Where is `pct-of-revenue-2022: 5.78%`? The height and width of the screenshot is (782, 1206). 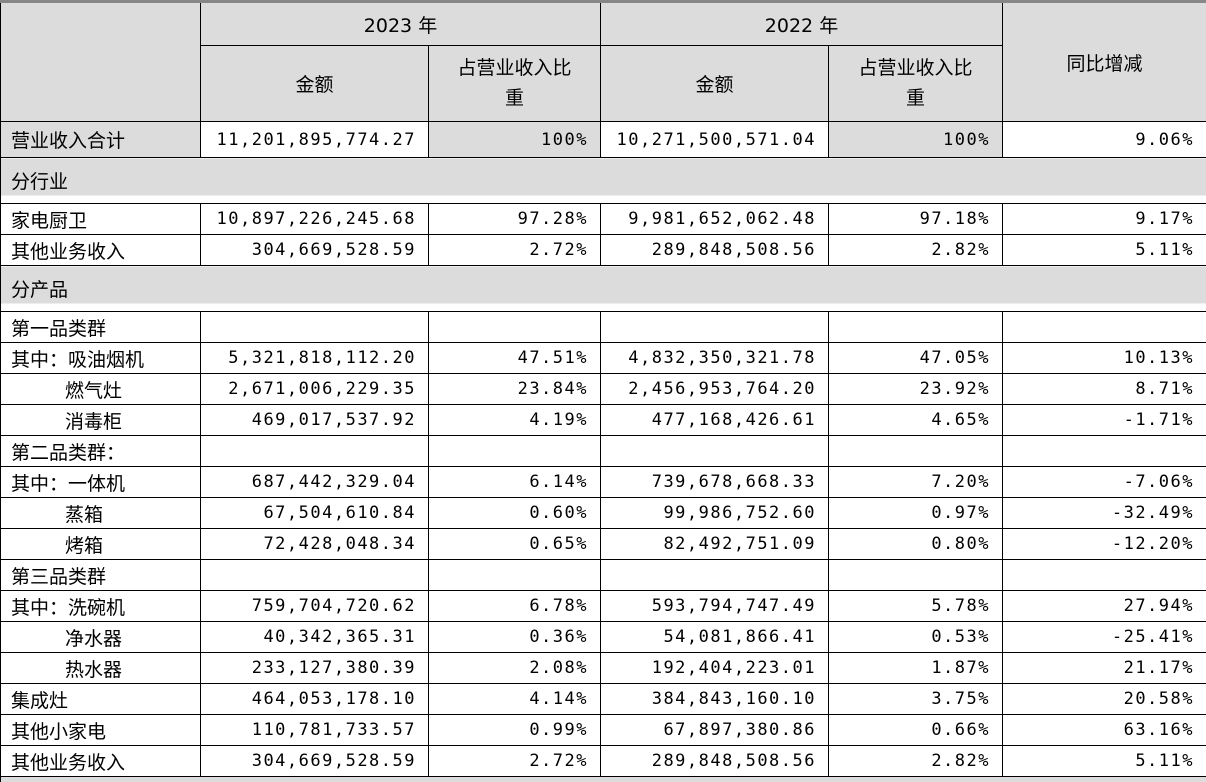 pct-of-revenue-2022: 5.78% is located at coordinates (916, 606).